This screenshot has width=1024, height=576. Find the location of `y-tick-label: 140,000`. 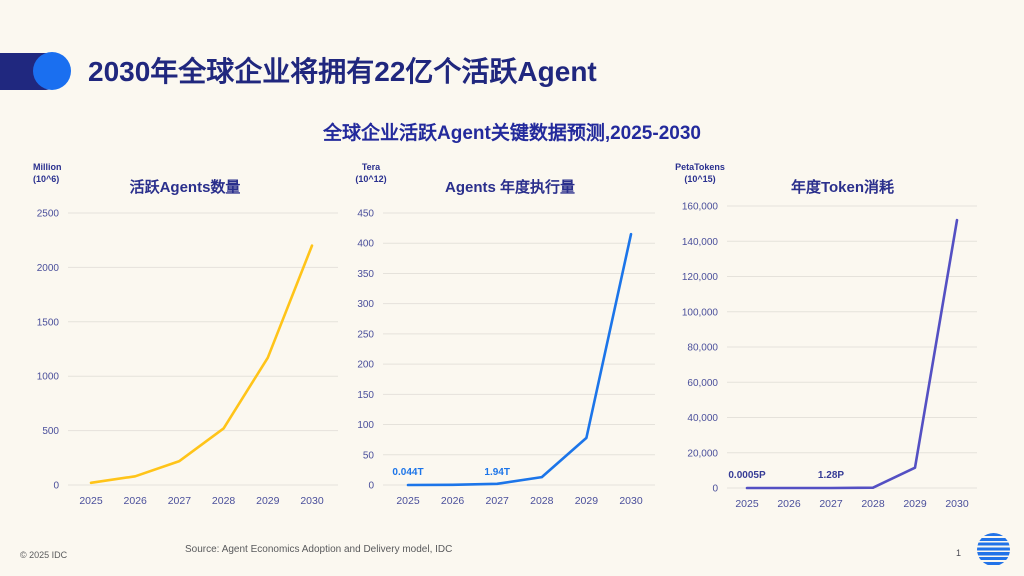

y-tick-label: 140,000 is located at coordinates (700, 242).